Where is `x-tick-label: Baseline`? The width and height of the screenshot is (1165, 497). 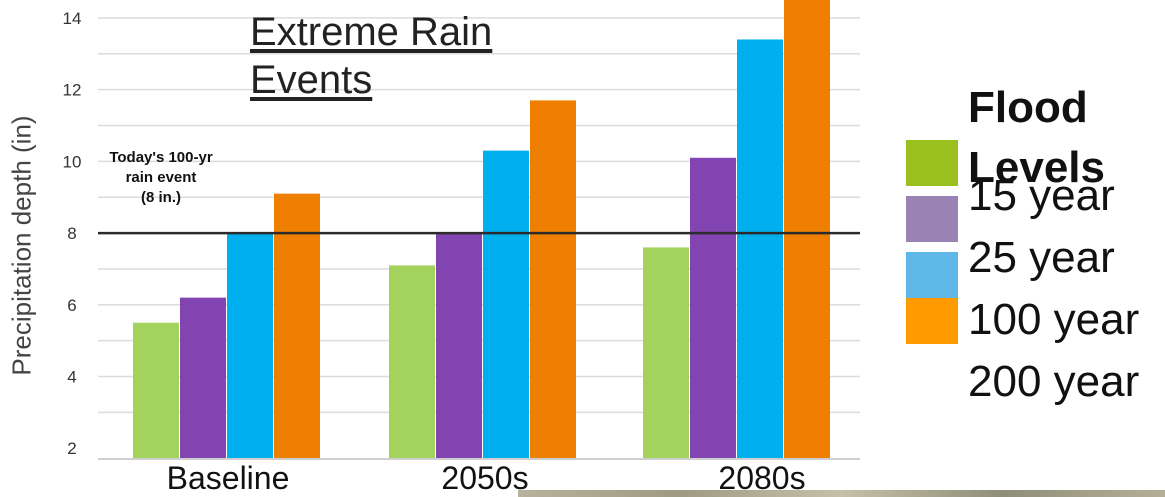
x-tick-label: Baseline is located at coordinates (228, 478).